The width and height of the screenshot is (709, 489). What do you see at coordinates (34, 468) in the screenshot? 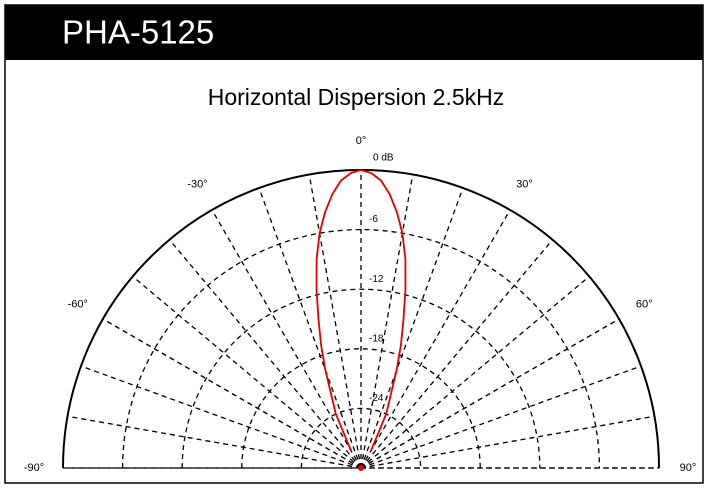
I see `theta-tick-label: -90°` at bounding box center [34, 468].